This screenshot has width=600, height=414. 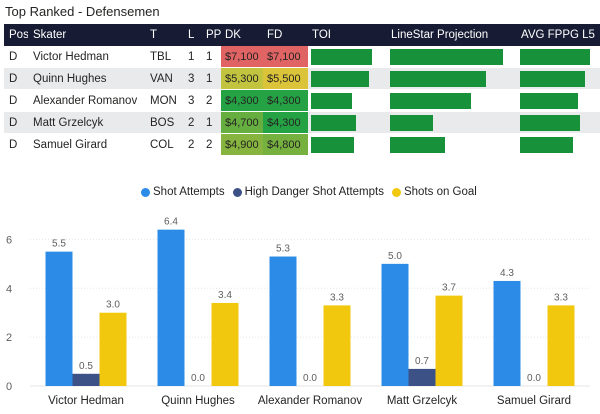 I want to click on data-label: 5.0, so click(x=395, y=256).